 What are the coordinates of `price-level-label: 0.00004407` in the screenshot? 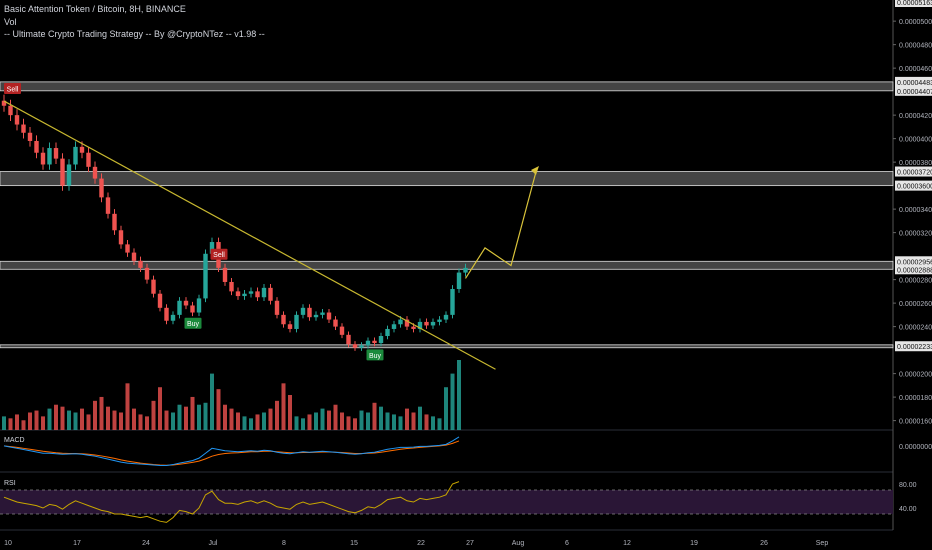 It's located at (914, 92).